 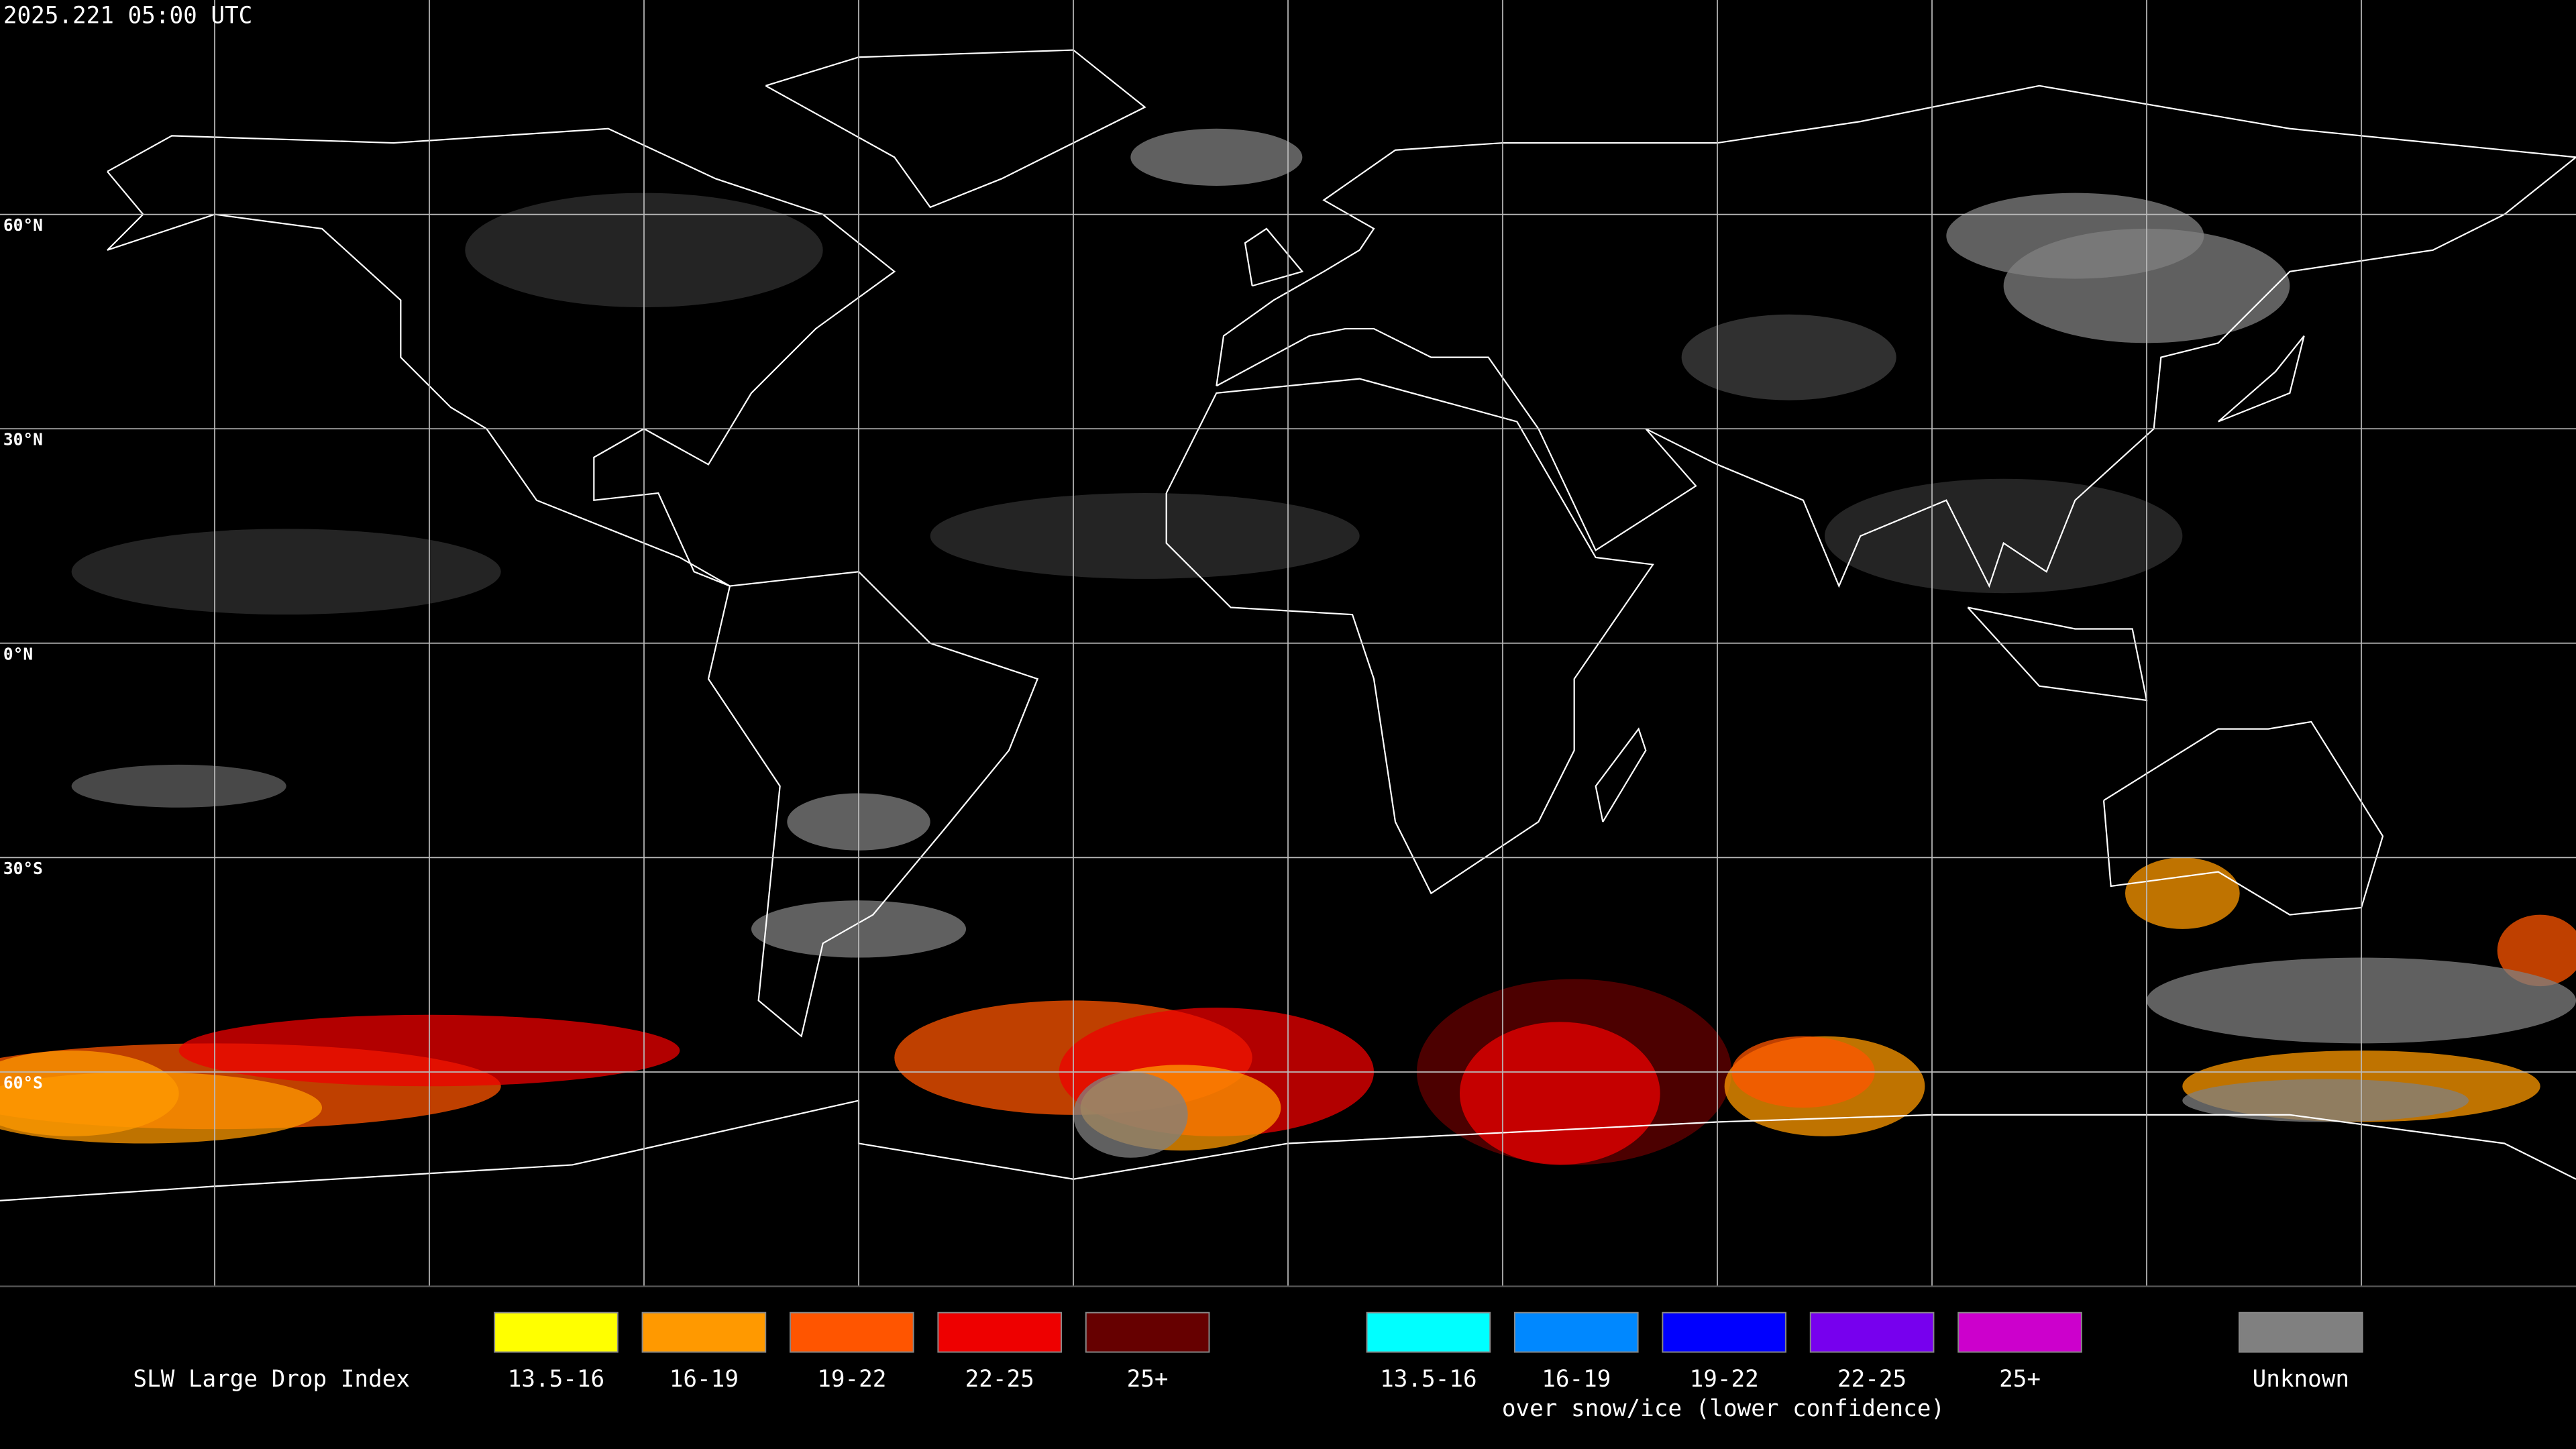 What do you see at coordinates (271, 1379) in the screenshot?
I see `legend-title: SLW Large Drop Index` at bounding box center [271, 1379].